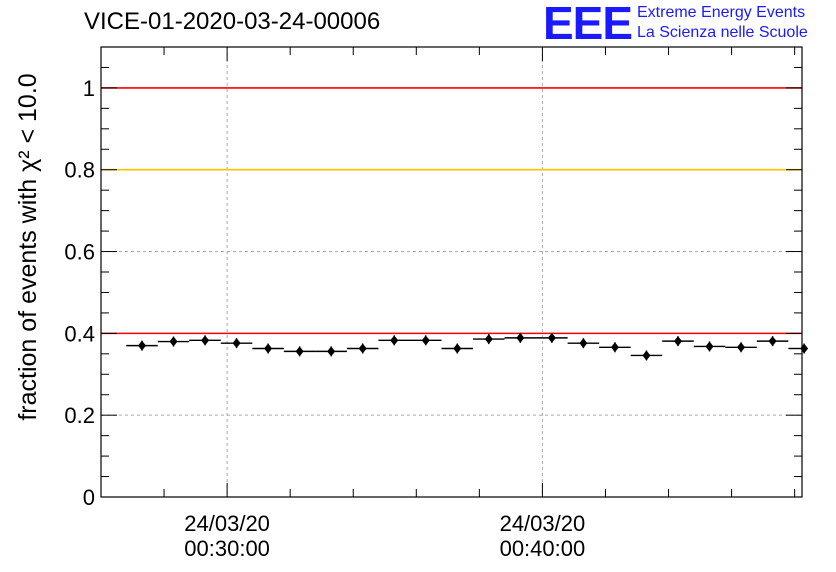  Describe the element at coordinates (722, 32) in the screenshot. I see `logo-subtitle-line2: La Scienza nelle Scuole` at that location.